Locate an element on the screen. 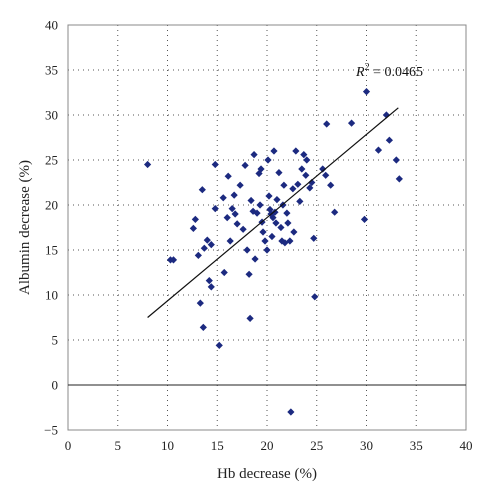  x-tick-label: 20 is located at coordinates (267, 445).